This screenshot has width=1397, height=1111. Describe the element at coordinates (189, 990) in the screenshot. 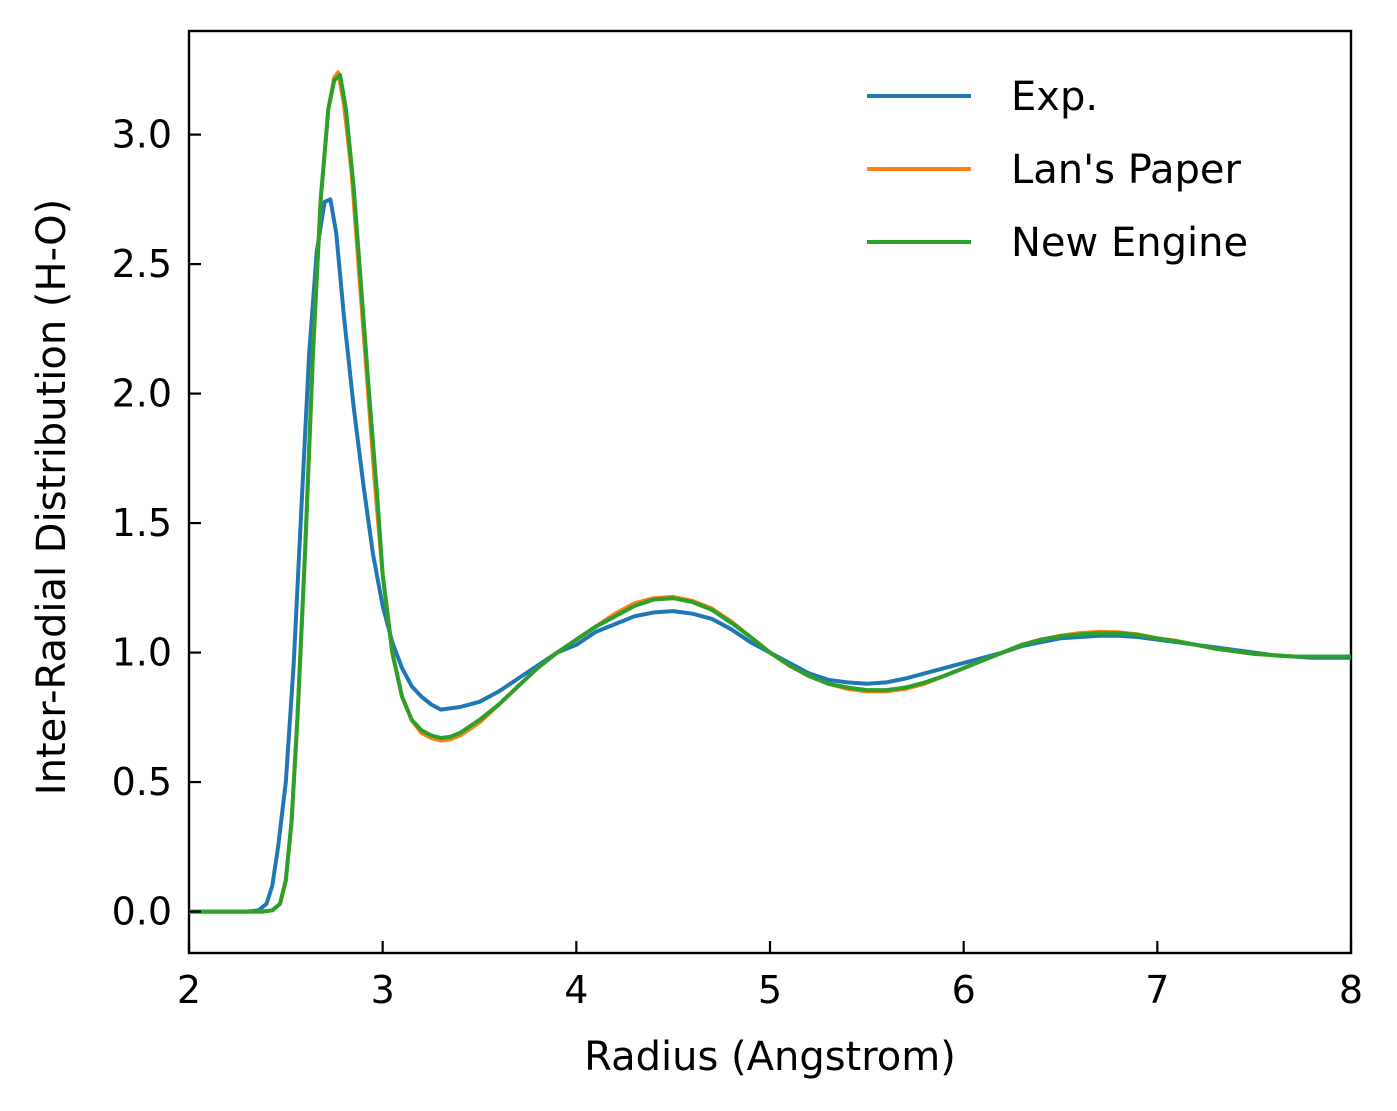

I see `x-tick-label: 2` at that location.